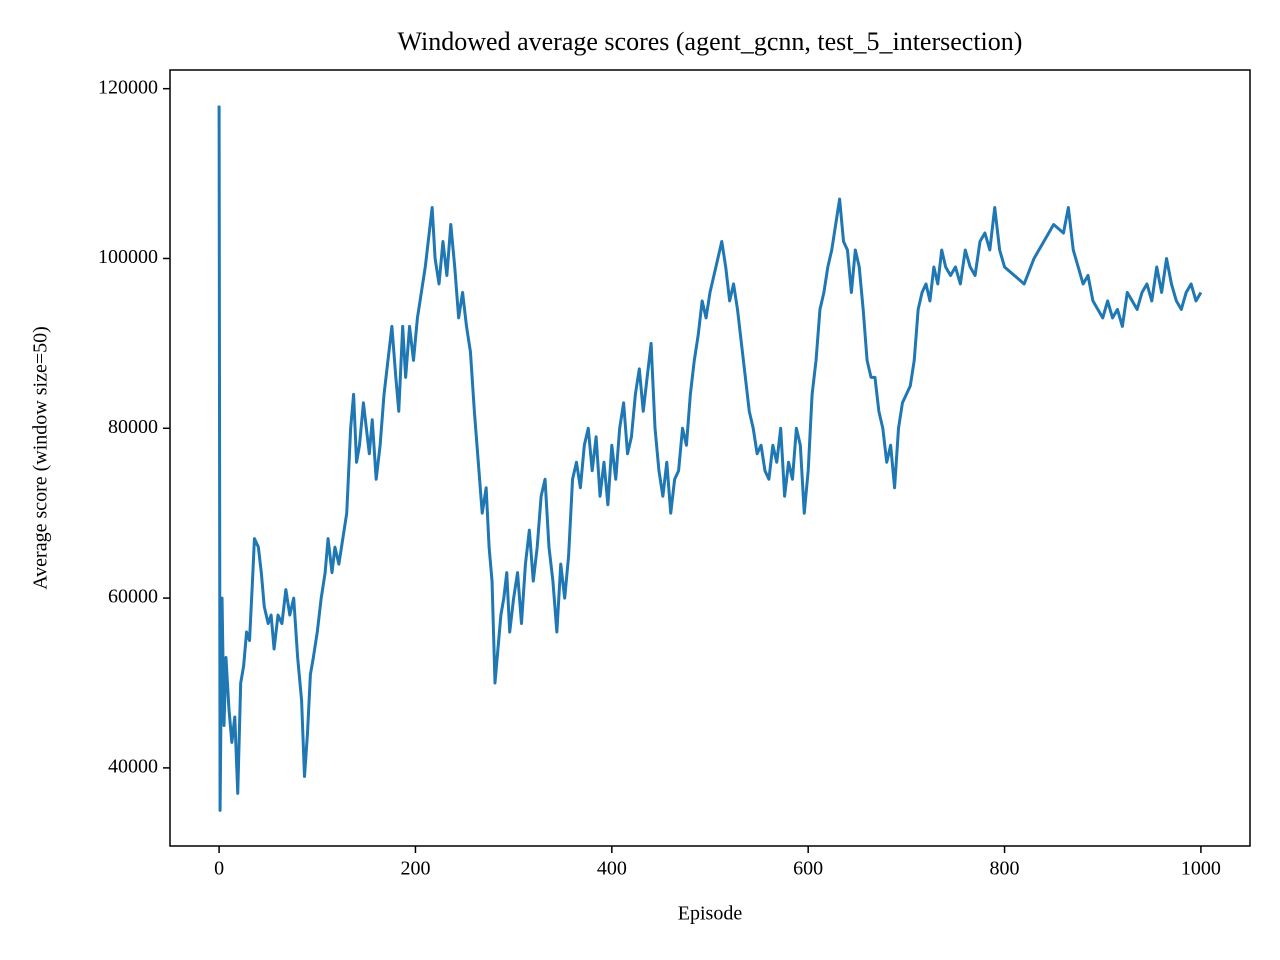  I want to click on x-axis-label: Episode, so click(710, 914).